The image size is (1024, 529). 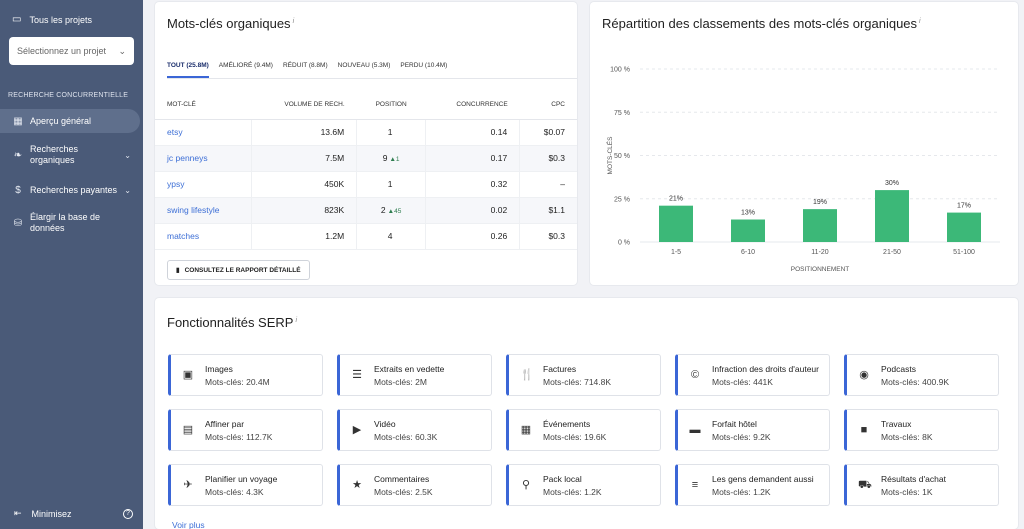 I want to click on position-cell: 1, so click(x=391, y=184).